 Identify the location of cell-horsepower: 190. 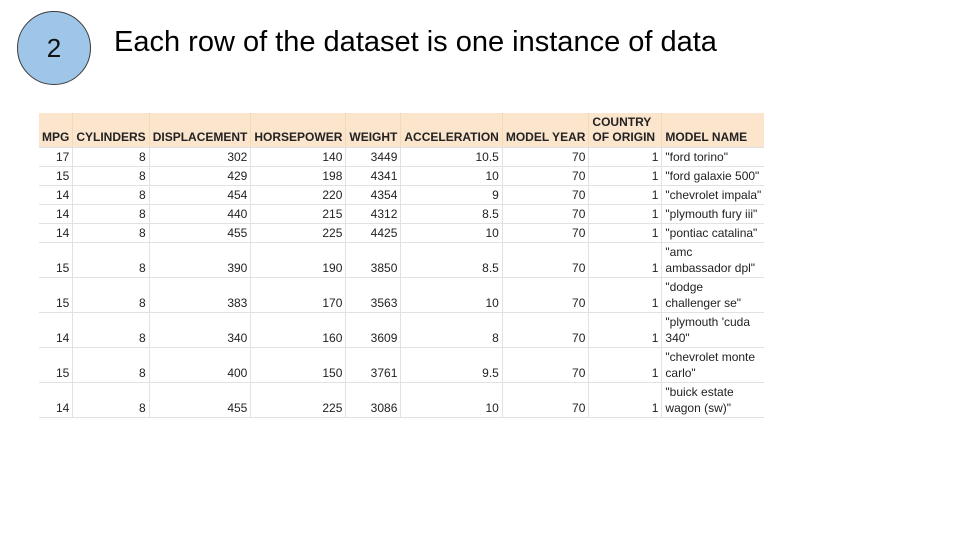
(298, 260).